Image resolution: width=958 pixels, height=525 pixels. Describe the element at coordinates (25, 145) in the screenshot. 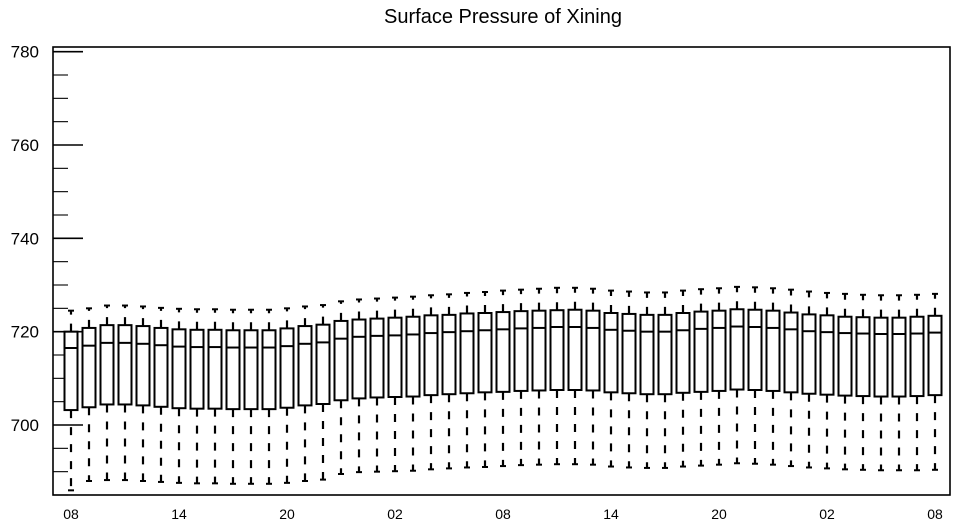

I see `y-tick-label: 760` at that location.